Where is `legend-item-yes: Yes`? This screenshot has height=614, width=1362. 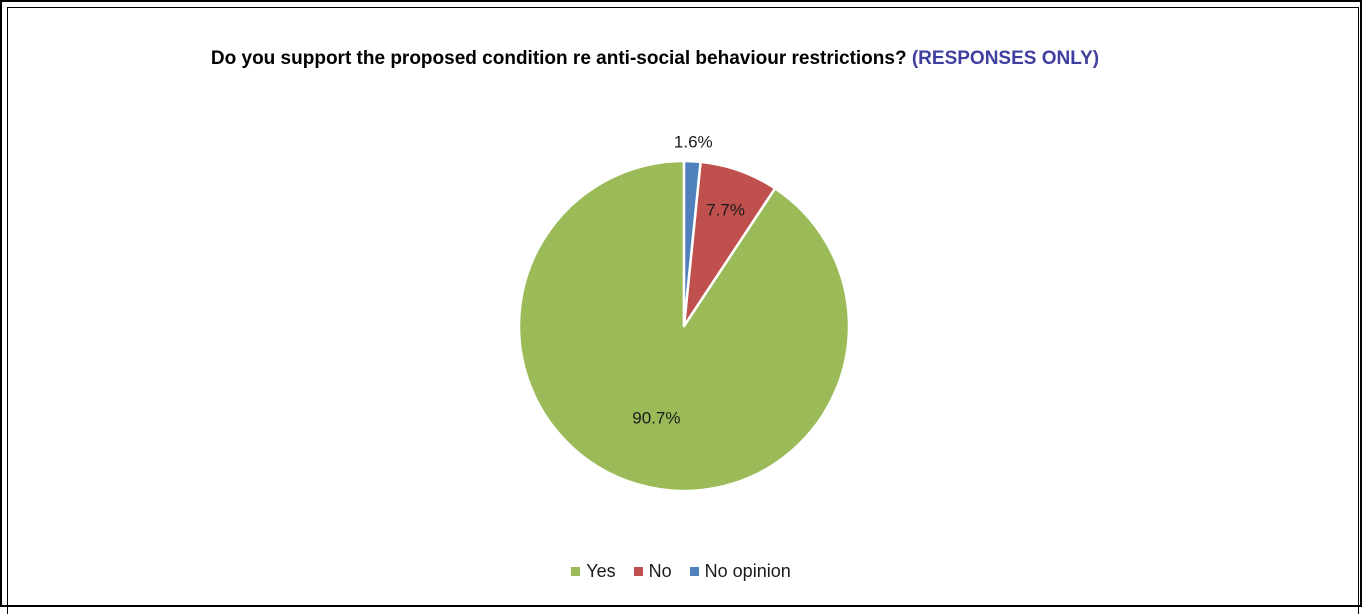 legend-item-yes: Yes is located at coordinates (593, 571).